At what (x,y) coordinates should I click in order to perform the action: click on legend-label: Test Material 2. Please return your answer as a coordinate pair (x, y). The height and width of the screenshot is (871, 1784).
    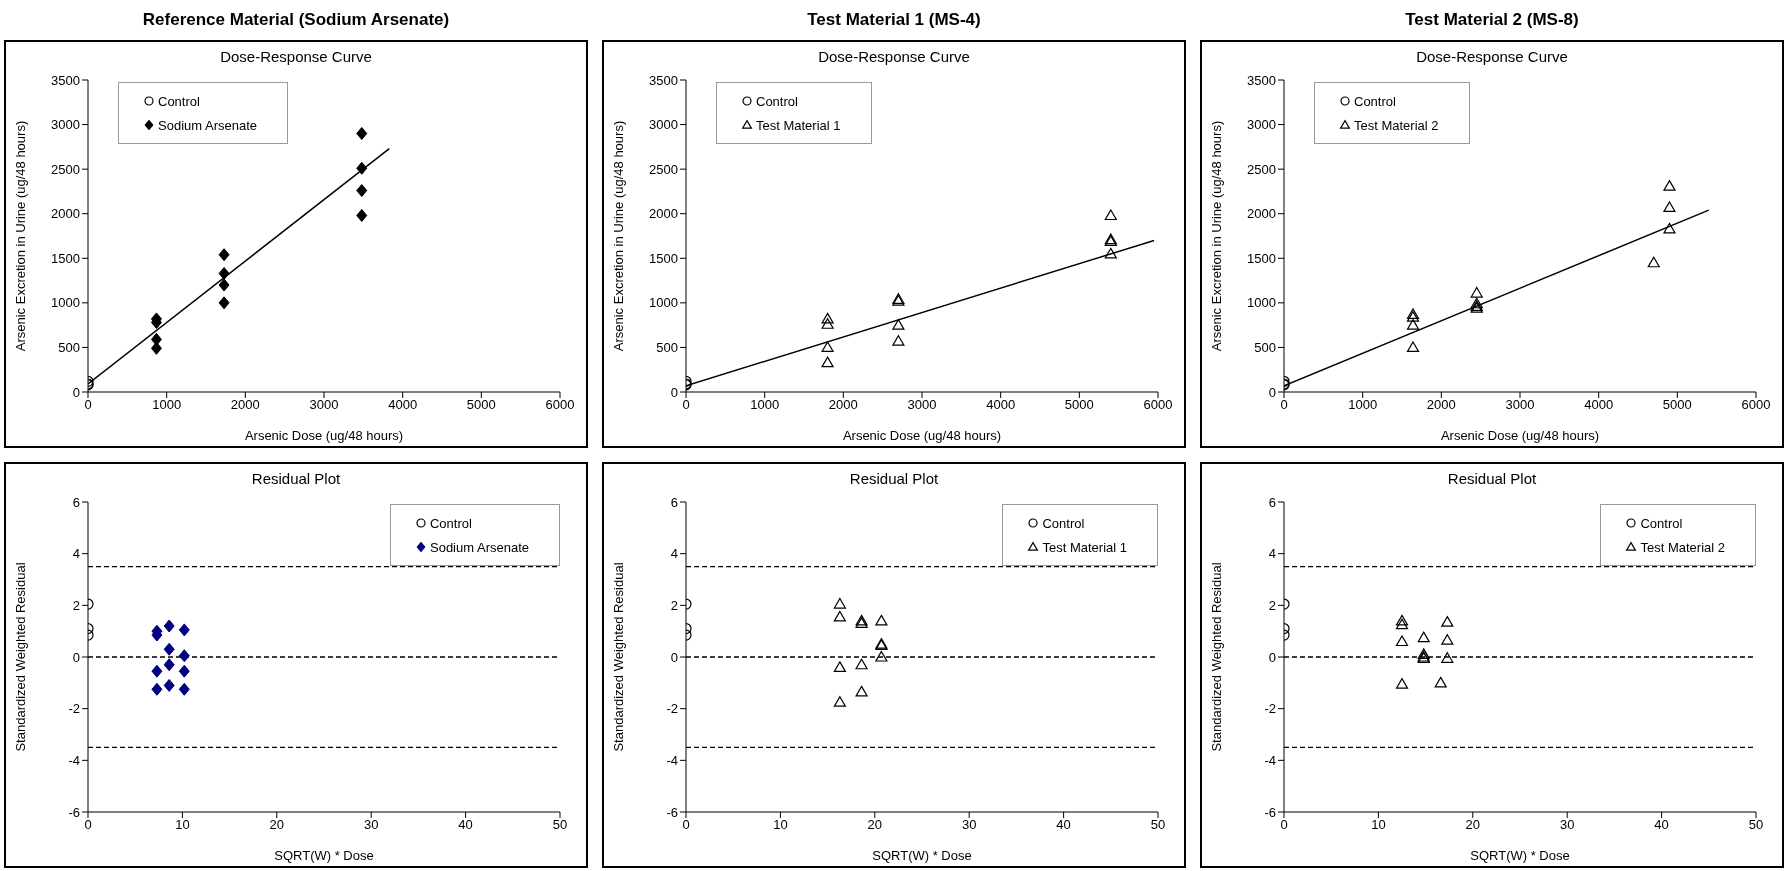
    Looking at the image, I should click on (1396, 125).